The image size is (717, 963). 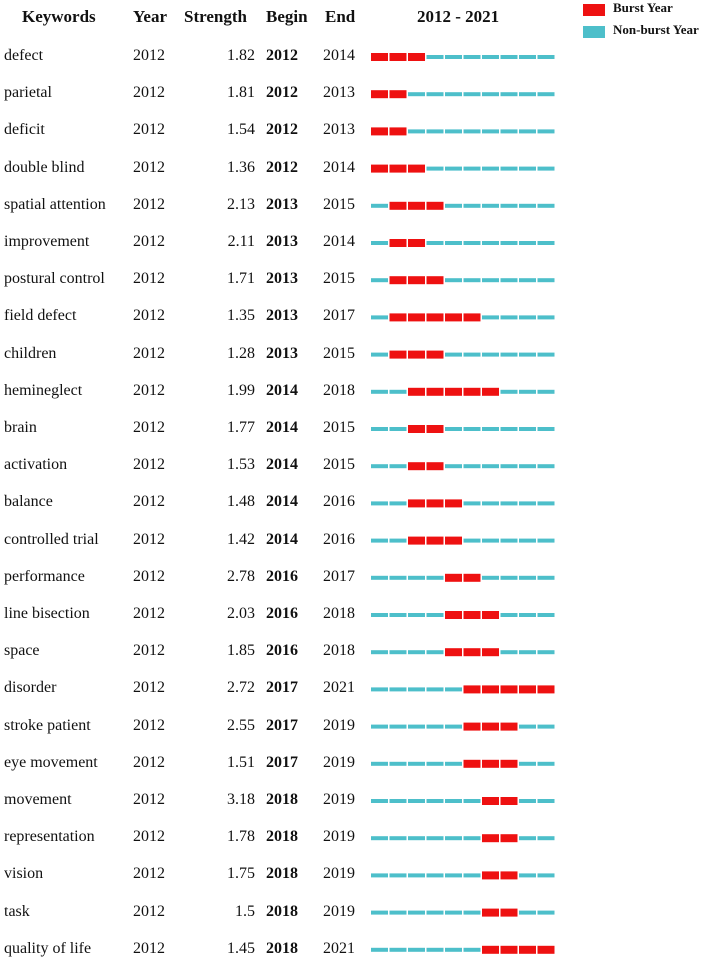 I want to click on header-strength: Strength, so click(x=215, y=16).